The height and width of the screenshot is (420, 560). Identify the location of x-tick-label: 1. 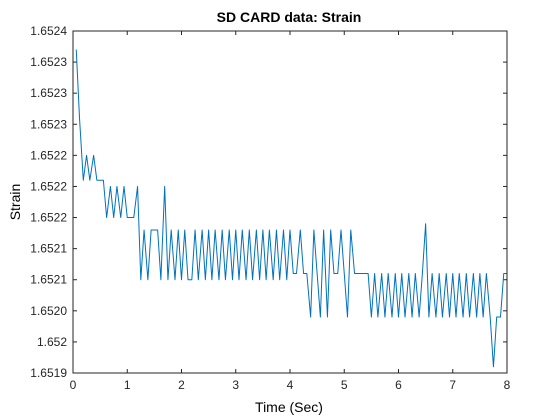
(127, 385).